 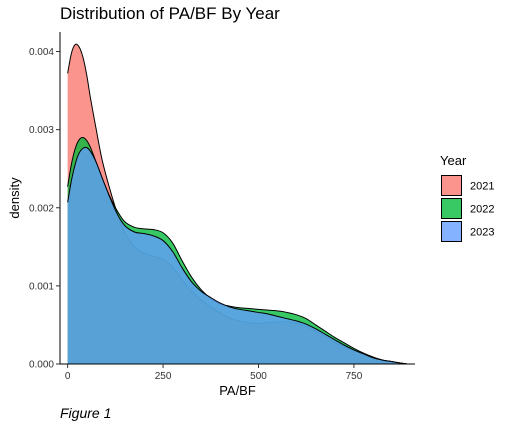 I want to click on x-tick-label: 750, so click(x=354, y=376).